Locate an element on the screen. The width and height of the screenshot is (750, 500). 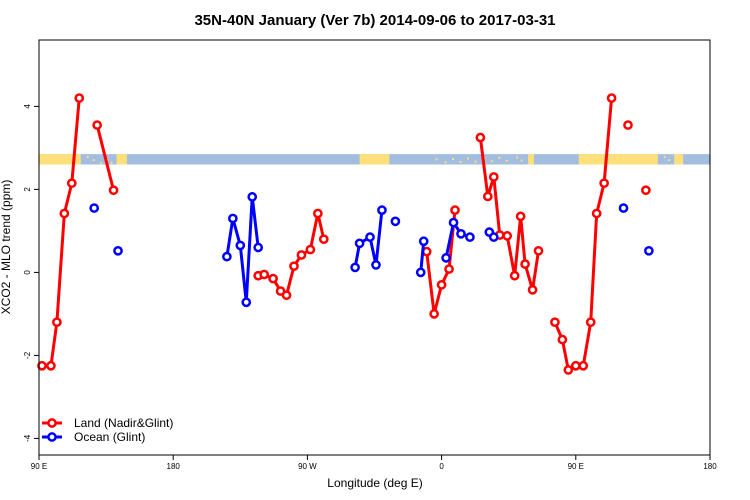
legend: Land (Nadir&Glint)Ocean (Glint) is located at coordinates (107, 430).